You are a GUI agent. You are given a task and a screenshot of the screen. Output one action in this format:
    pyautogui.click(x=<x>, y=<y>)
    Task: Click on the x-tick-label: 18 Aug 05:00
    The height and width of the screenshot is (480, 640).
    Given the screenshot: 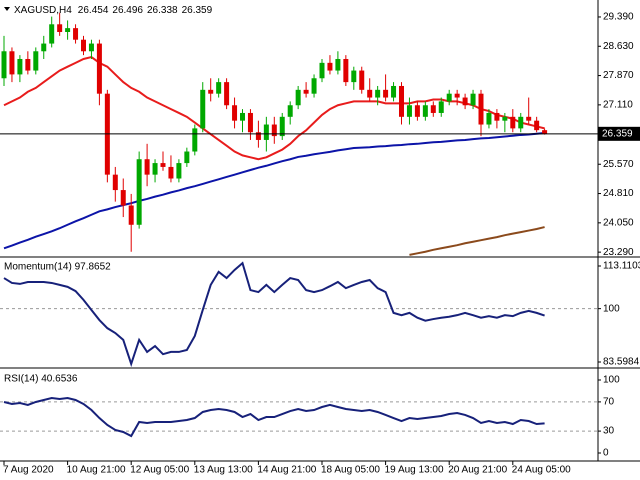 What is the action you would take?
    pyautogui.click(x=350, y=470)
    